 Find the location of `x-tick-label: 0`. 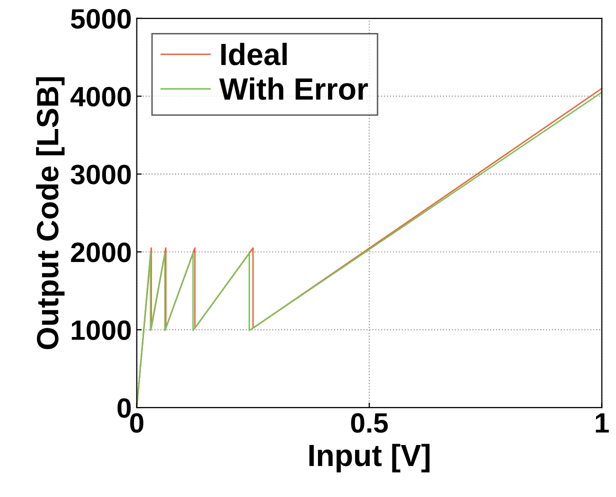

x-tick-label: 0 is located at coordinates (137, 423).